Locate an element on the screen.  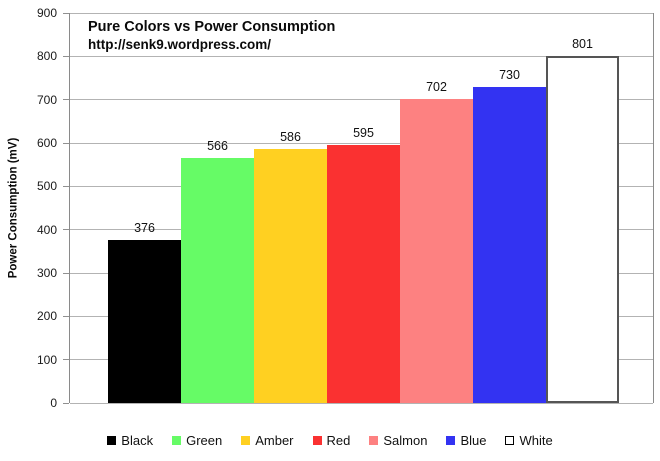
bar-amber is located at coordinates (290, 276).